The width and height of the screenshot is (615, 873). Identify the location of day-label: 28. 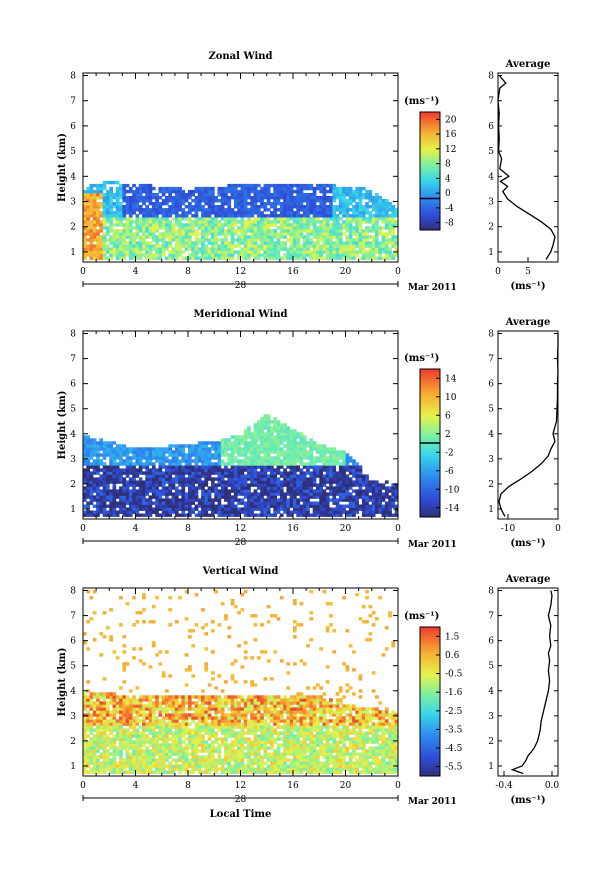
(241, 543).